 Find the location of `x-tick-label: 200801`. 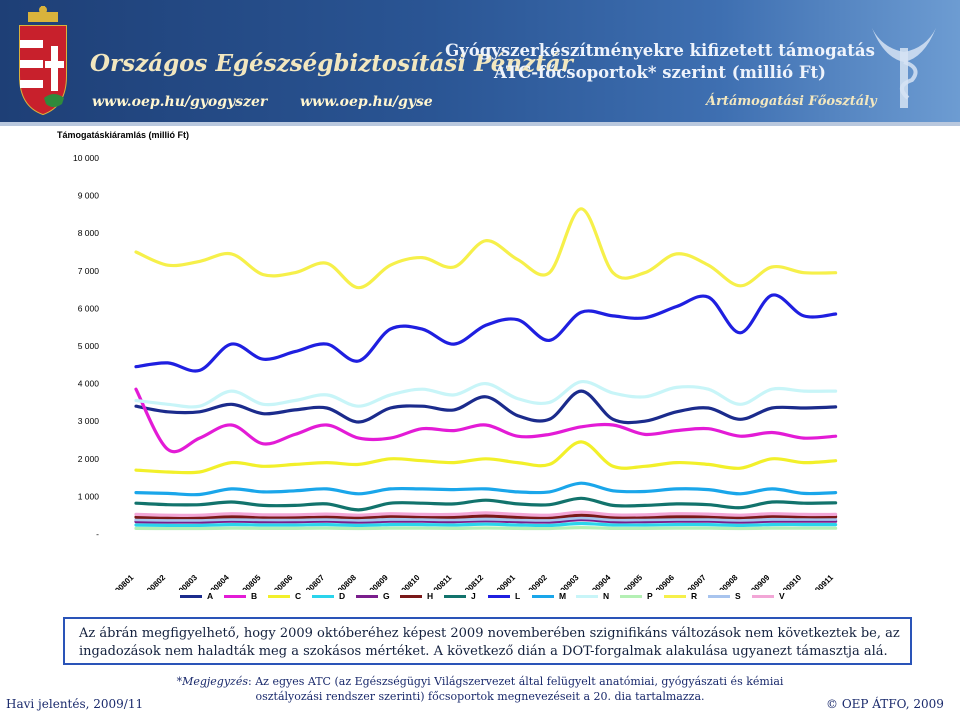

x-tick-label: 200801 is located at coordinates (123, 581).